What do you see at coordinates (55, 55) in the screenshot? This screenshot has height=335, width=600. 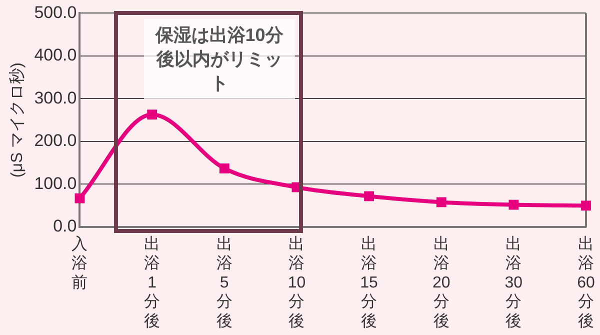 I see `y-tick-label: 400.0` at bounding box center [55, 55].